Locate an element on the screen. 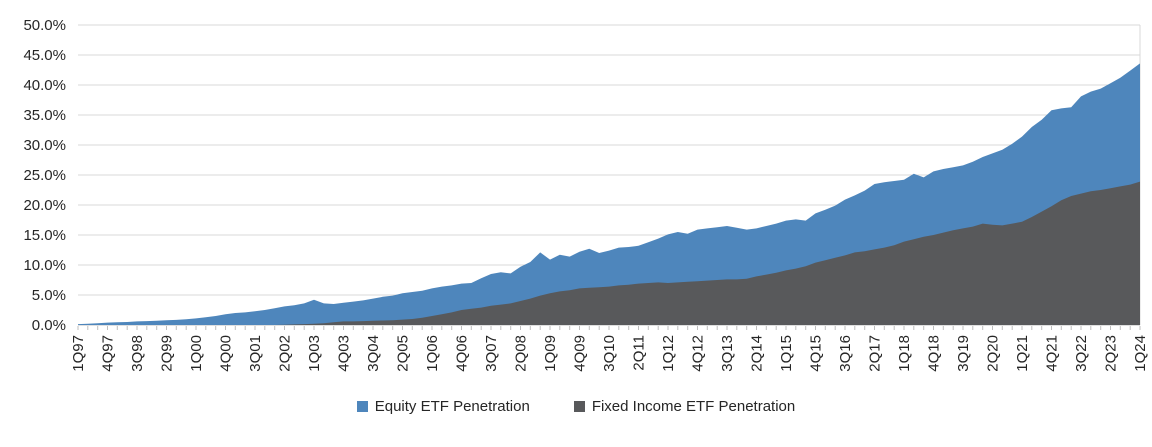 Image resolution: width=1152 pixels, height=447 pixels. y-axis-label: 35.0% is located at coordinates (44, 115).